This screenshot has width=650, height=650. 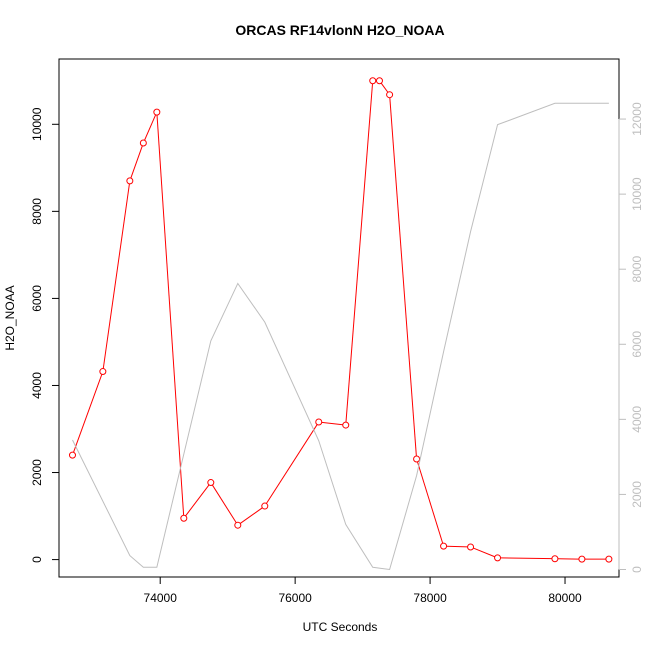 I want to click on y-axis-left: 0 2000 4000 6000 8000 10000, so click(x=45, y=335).